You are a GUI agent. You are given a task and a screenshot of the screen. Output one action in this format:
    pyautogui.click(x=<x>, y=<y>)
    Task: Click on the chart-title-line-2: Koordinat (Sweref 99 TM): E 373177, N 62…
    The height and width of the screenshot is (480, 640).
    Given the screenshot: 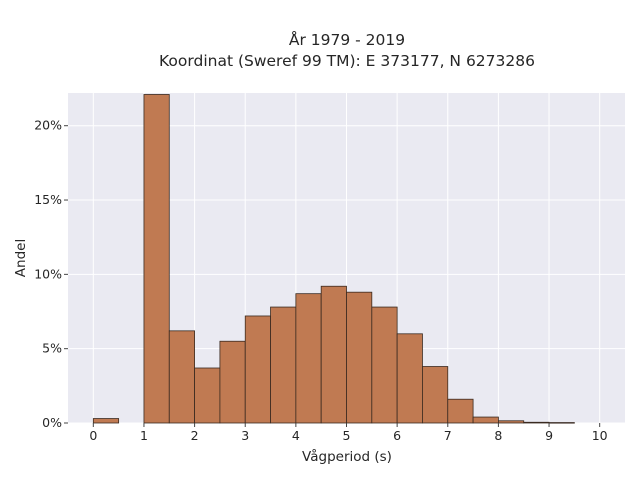 What is the action you would take?
    pyautogui.click(x=347, y=61)
    